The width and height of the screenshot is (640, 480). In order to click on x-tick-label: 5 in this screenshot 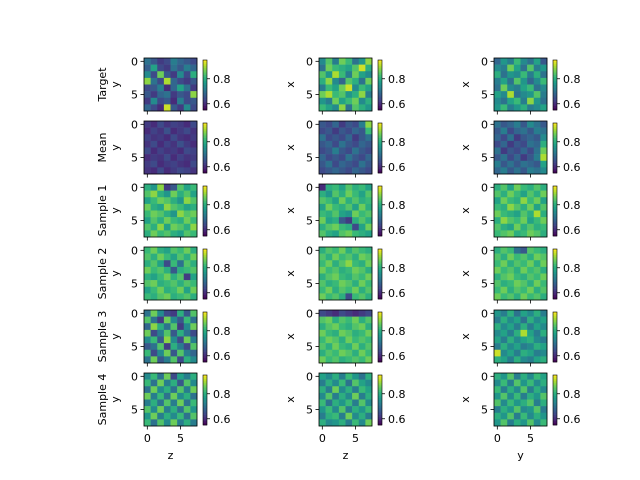, I will do `click(355, 438)`.